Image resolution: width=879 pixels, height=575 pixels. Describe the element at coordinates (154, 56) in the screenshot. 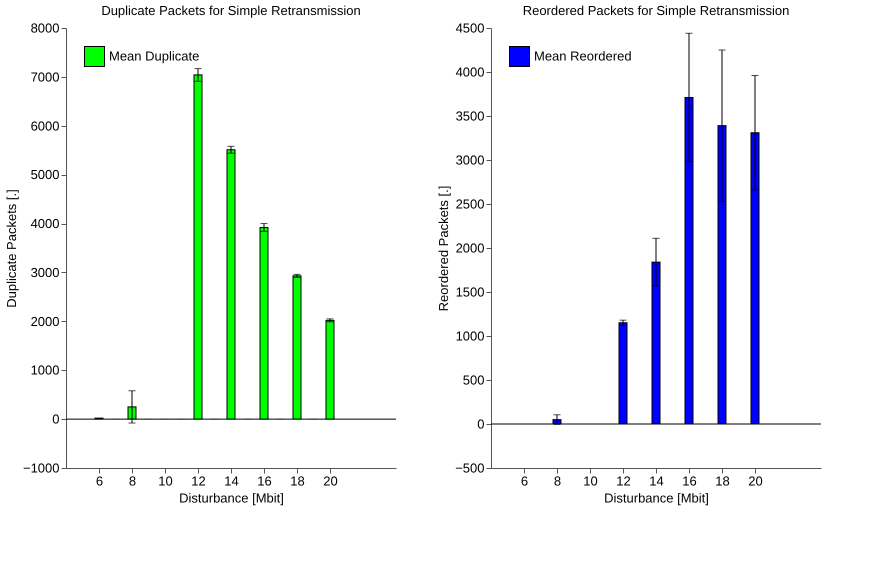

I see `legend-label: Mean Duplicate` at that location.